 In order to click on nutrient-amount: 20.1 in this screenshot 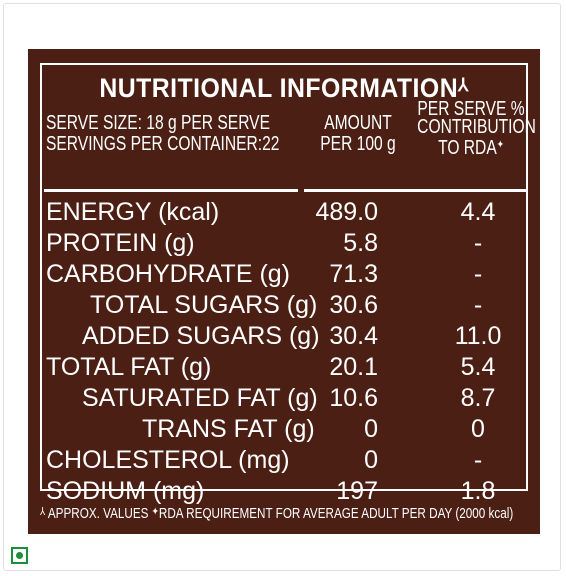, I will do `click(353, 367)`.